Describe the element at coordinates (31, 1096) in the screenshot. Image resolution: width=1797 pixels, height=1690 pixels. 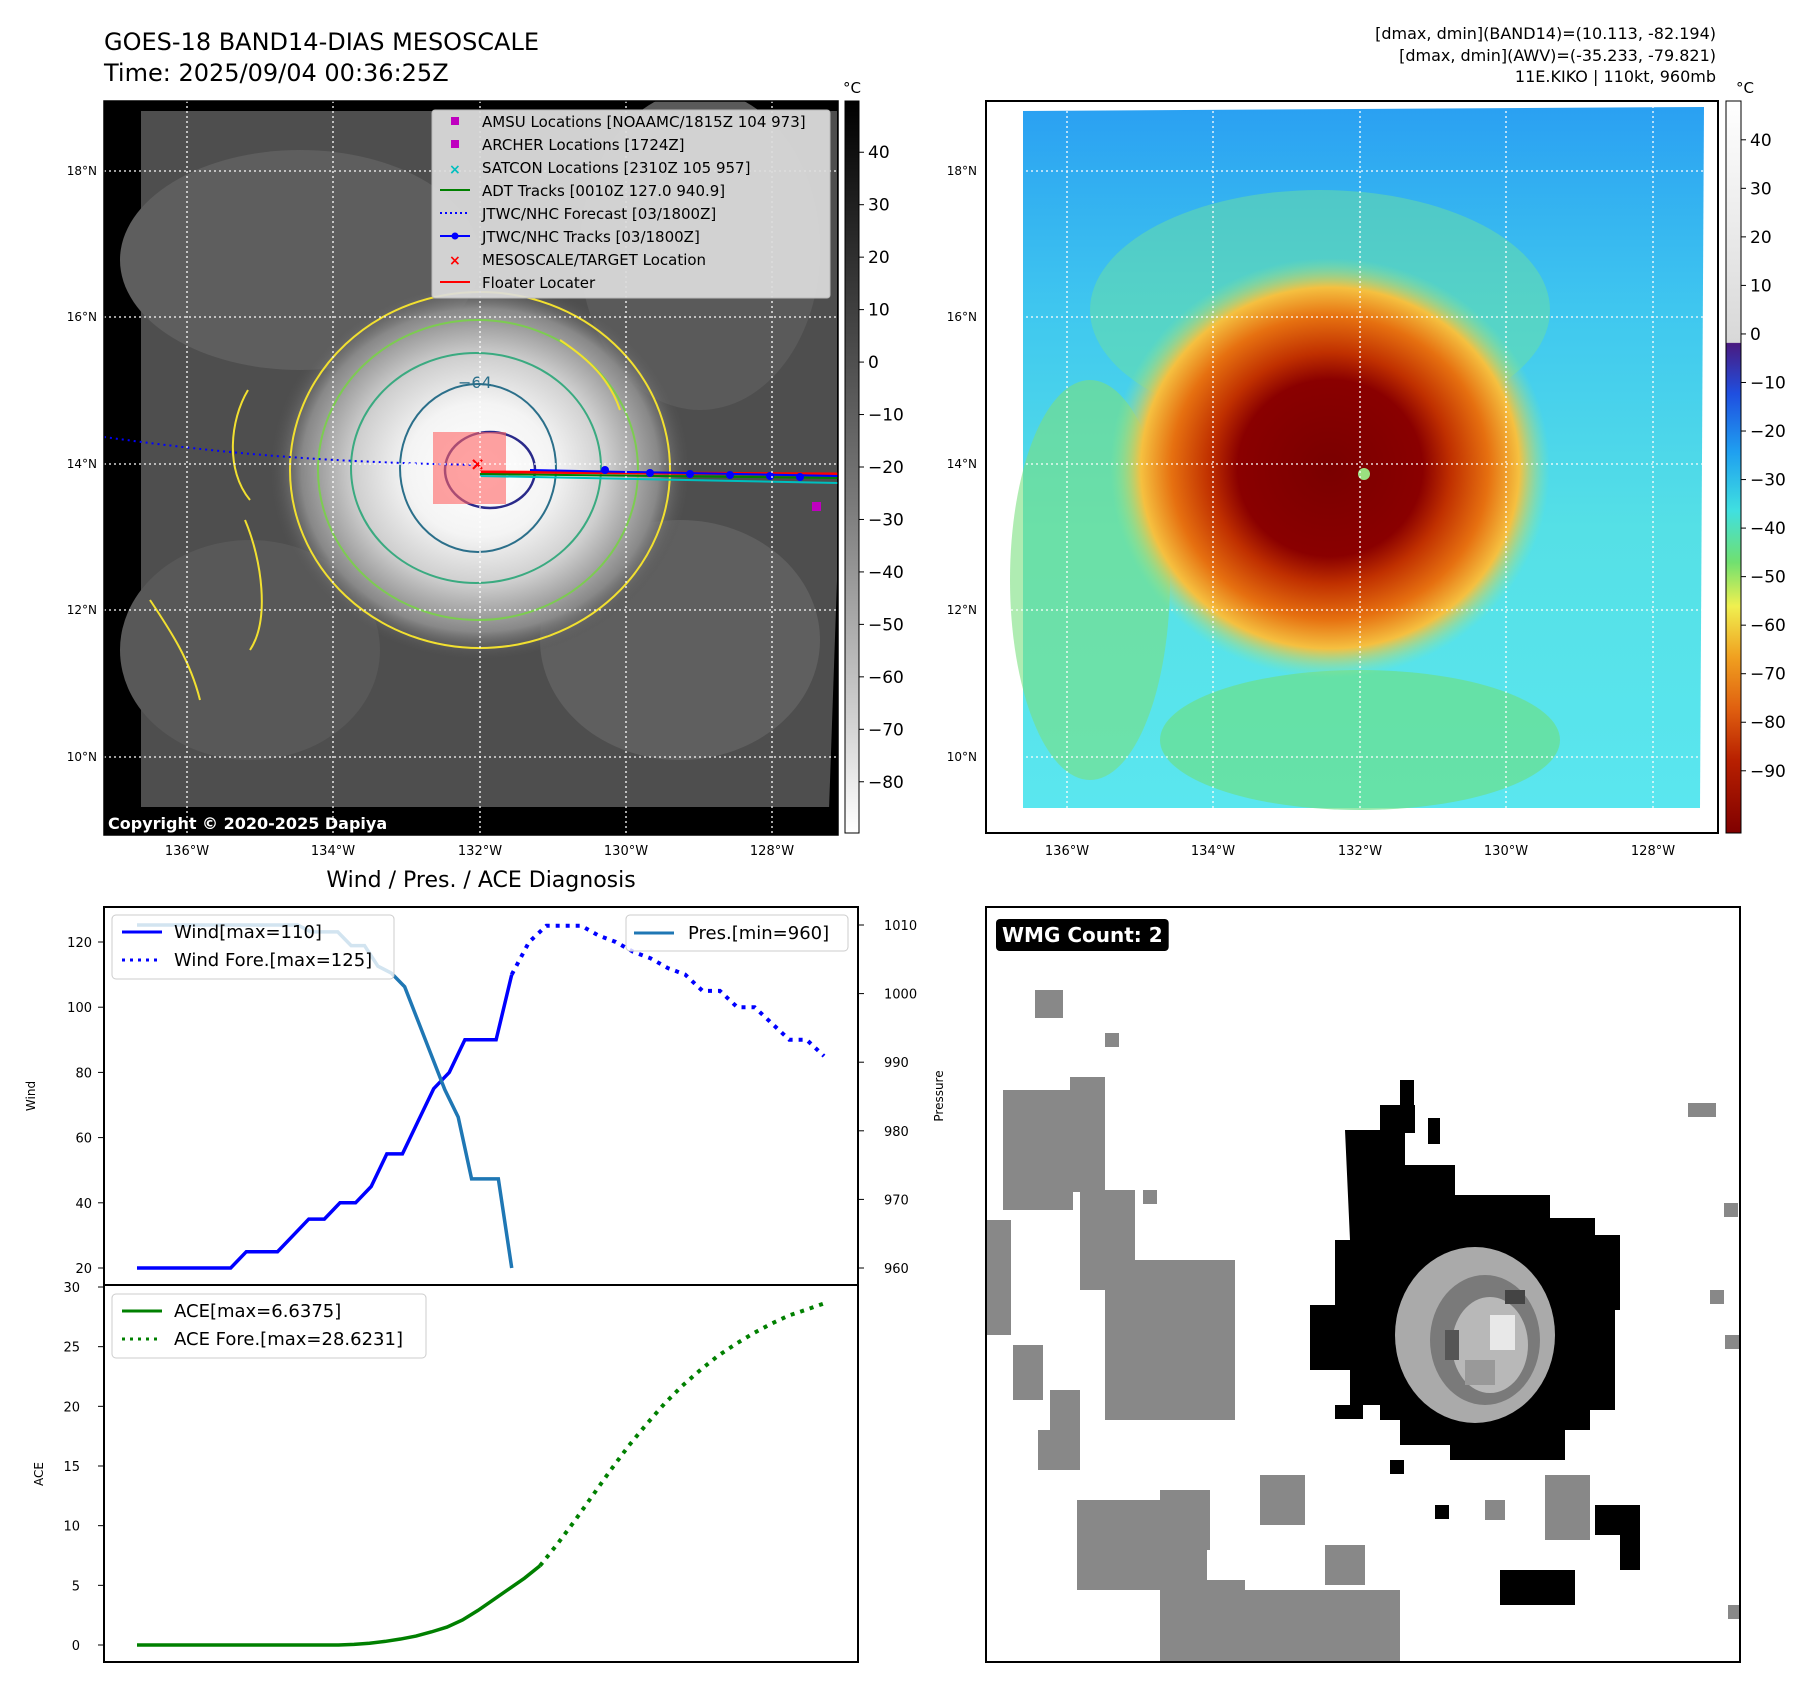
I see `wind-axis-label: Wind` at that location.